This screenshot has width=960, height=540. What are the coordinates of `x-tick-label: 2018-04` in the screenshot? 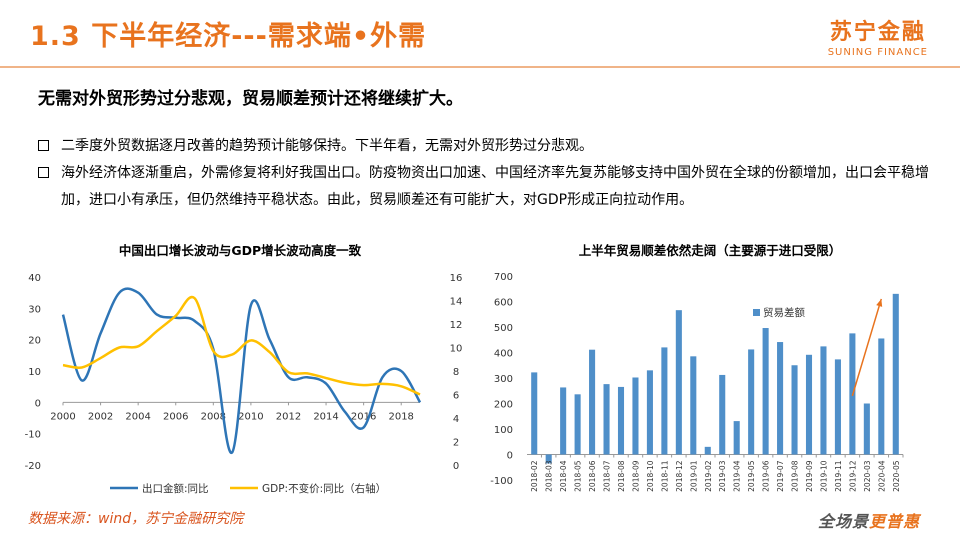 It's located at (563, 476).